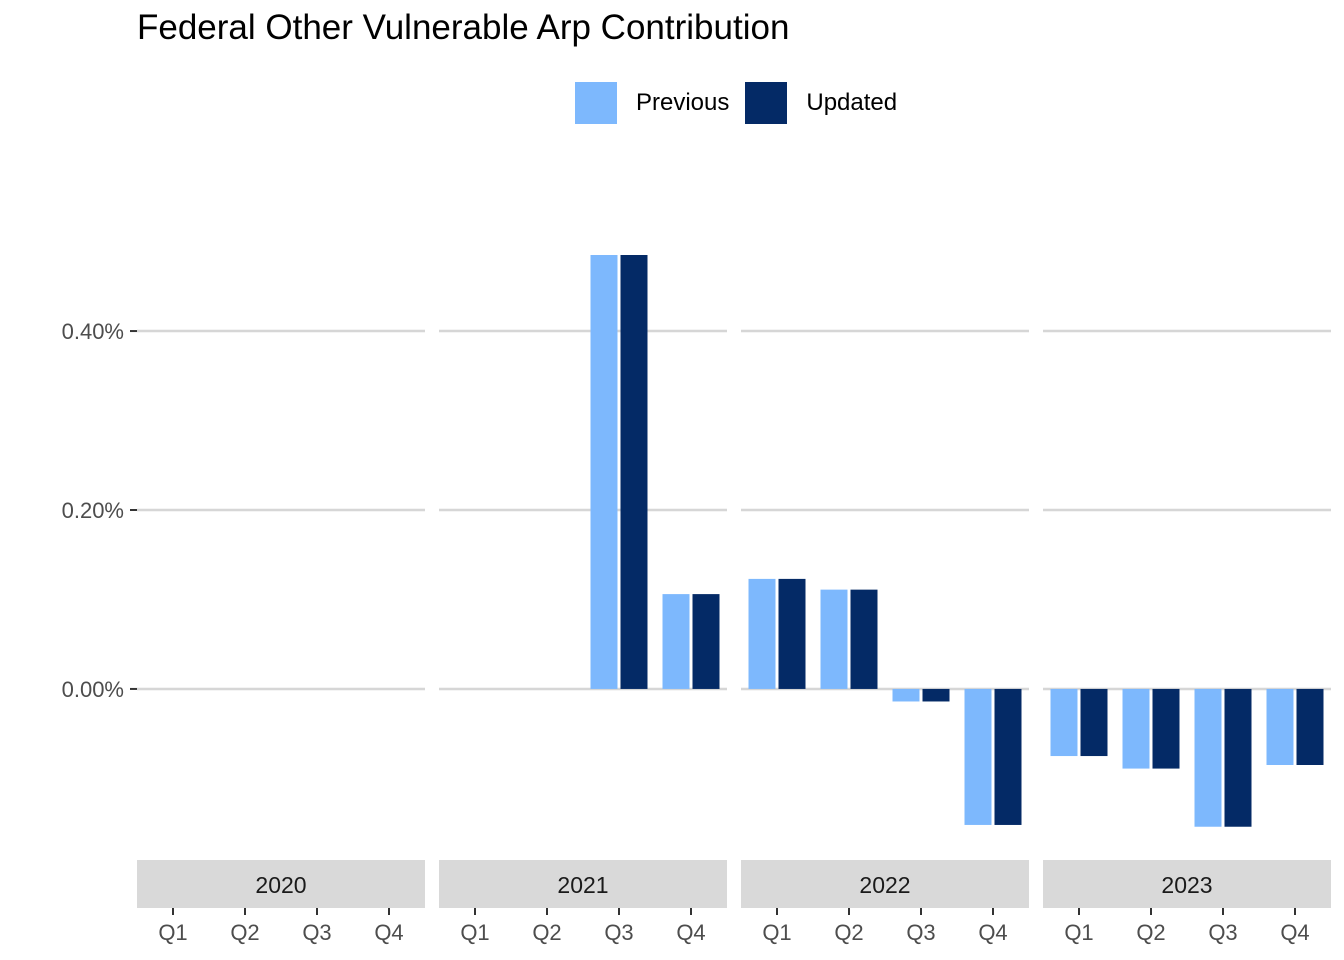 The width and height of the screenshot is (1344, 960). I want to click on facet-strip-label: 2023, so click(1186, 885).